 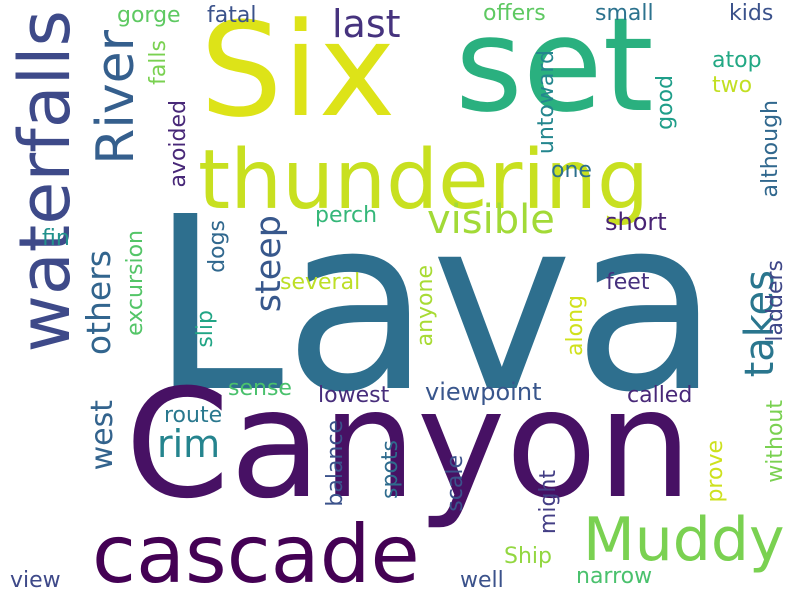 What do you see at coordinates (455, 483) in the screenshot?
I see `word-scale: scale` at bounding box center [455, 483].